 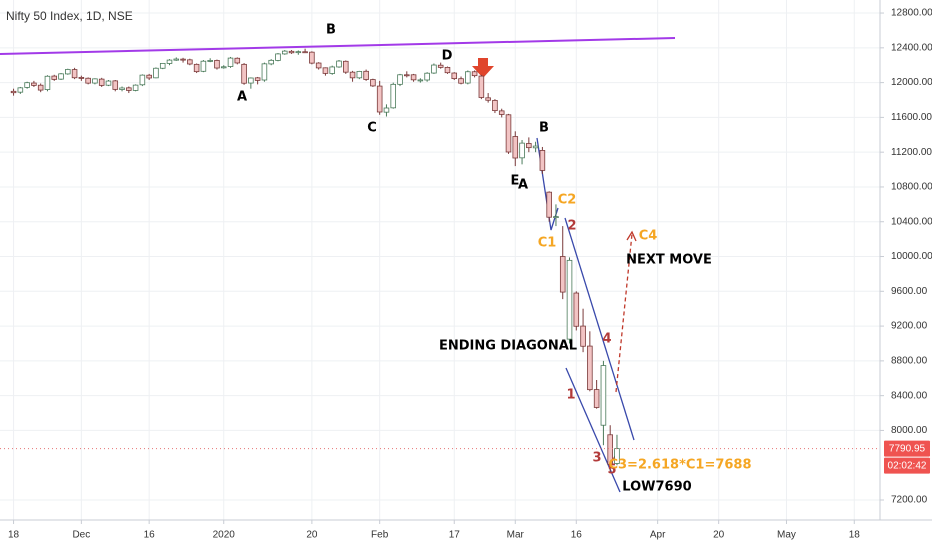 What do you see at coordinates (658, 535) in the screenshot?
I see `x-tick-label: Apr` at bounding box center [658, 535].